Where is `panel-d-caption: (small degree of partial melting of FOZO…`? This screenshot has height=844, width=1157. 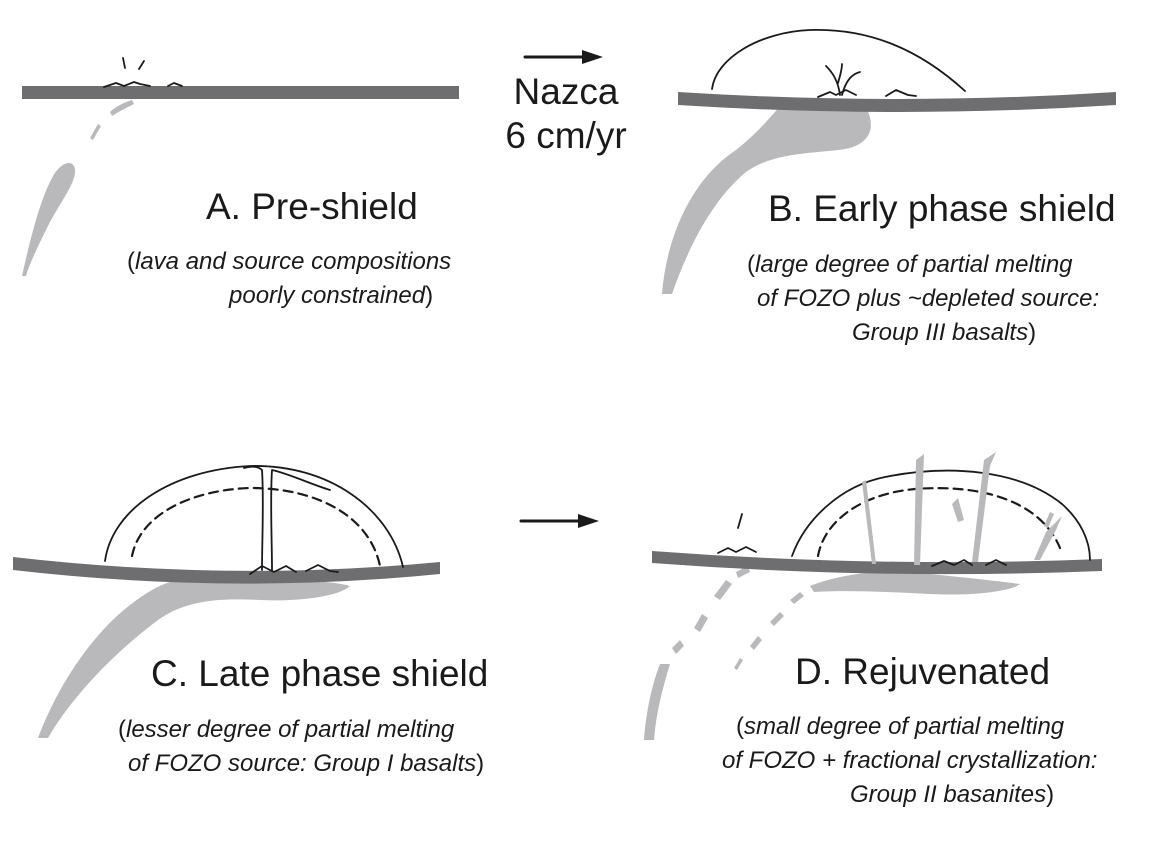
panel-d-caption: (small degree of partial melting of FOZO… is located at coordinates (909, 761).